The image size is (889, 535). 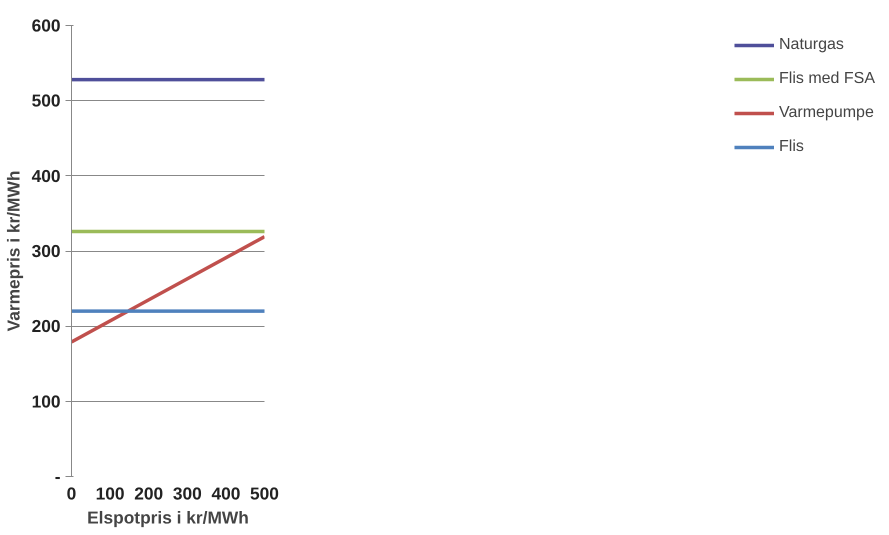 What do you see at coordinates (826, 113) in the screenshot?
I see `legend-label: Varmepumpe` at bounding box center [826, 113].